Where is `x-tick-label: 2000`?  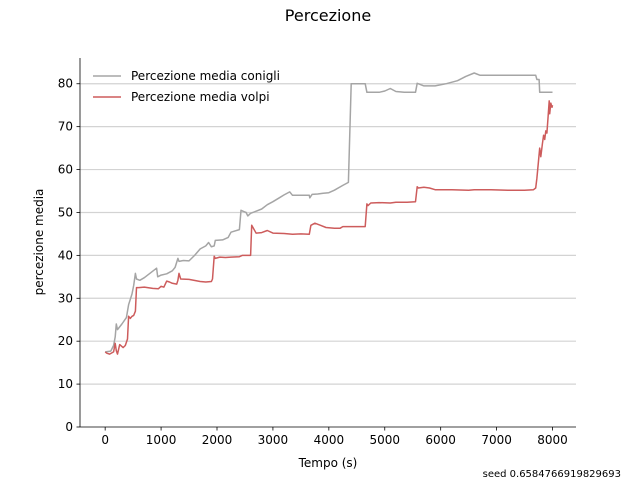 x-tick-label: 2000 is located at coordinates (217, 440).